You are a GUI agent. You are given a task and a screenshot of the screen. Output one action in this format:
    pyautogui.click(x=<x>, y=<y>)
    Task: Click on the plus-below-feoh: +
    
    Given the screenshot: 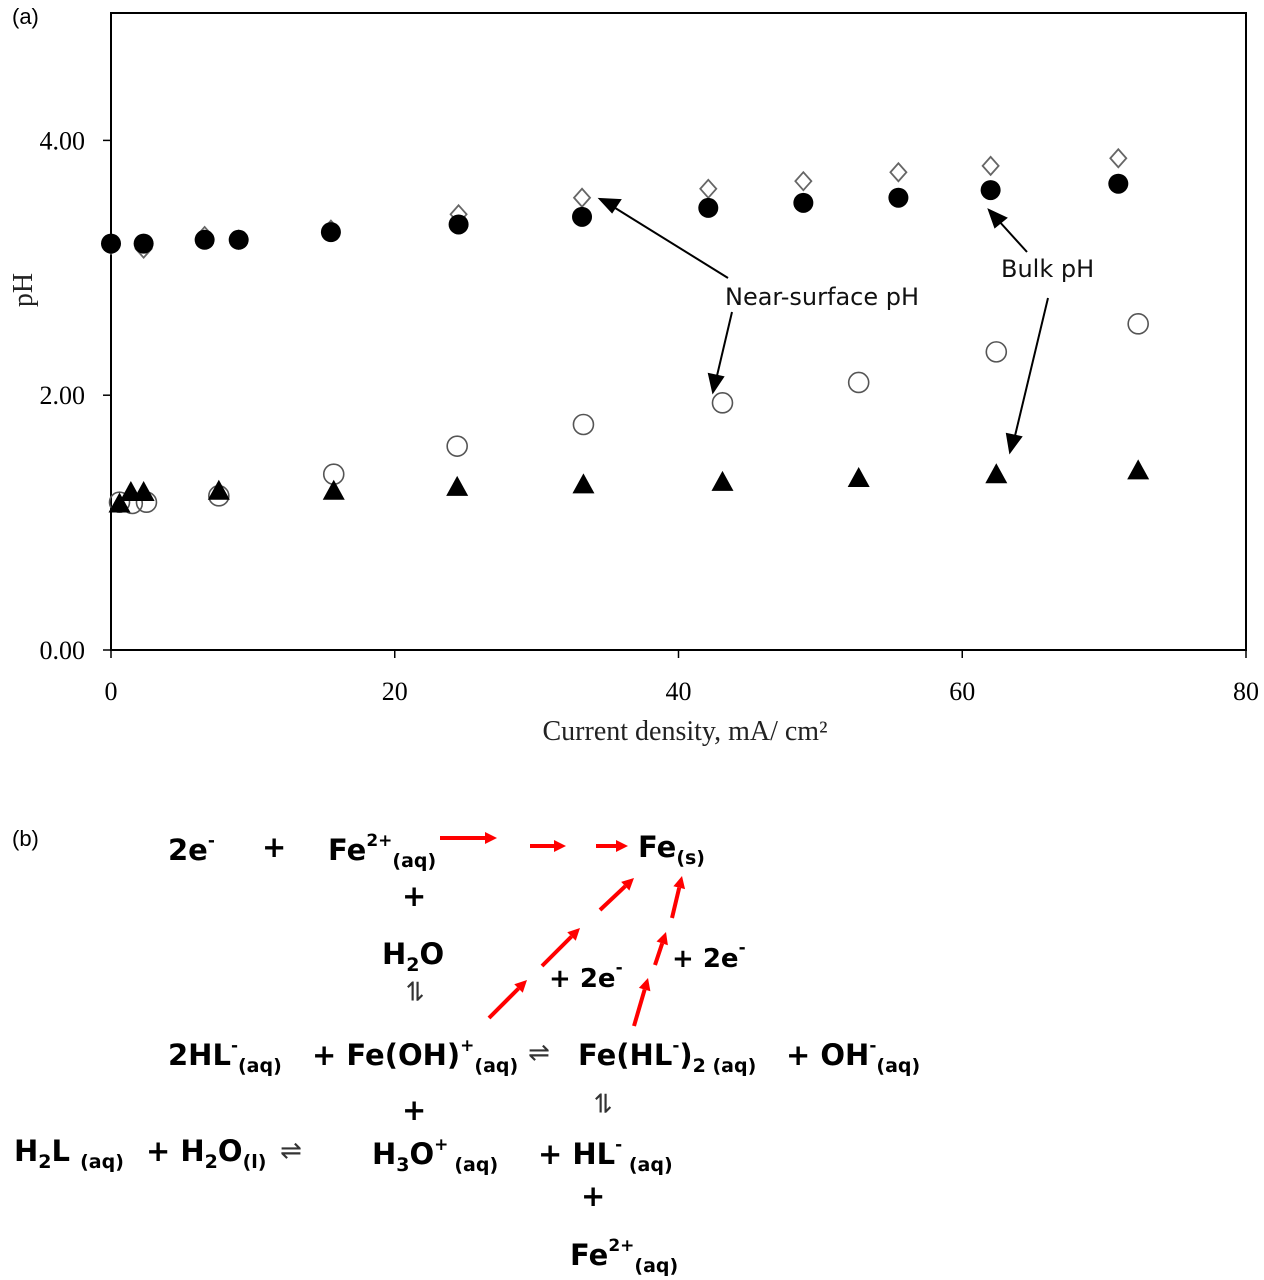 What is the action you would take?
    pyautogui.click(x=414, y=1110)
    